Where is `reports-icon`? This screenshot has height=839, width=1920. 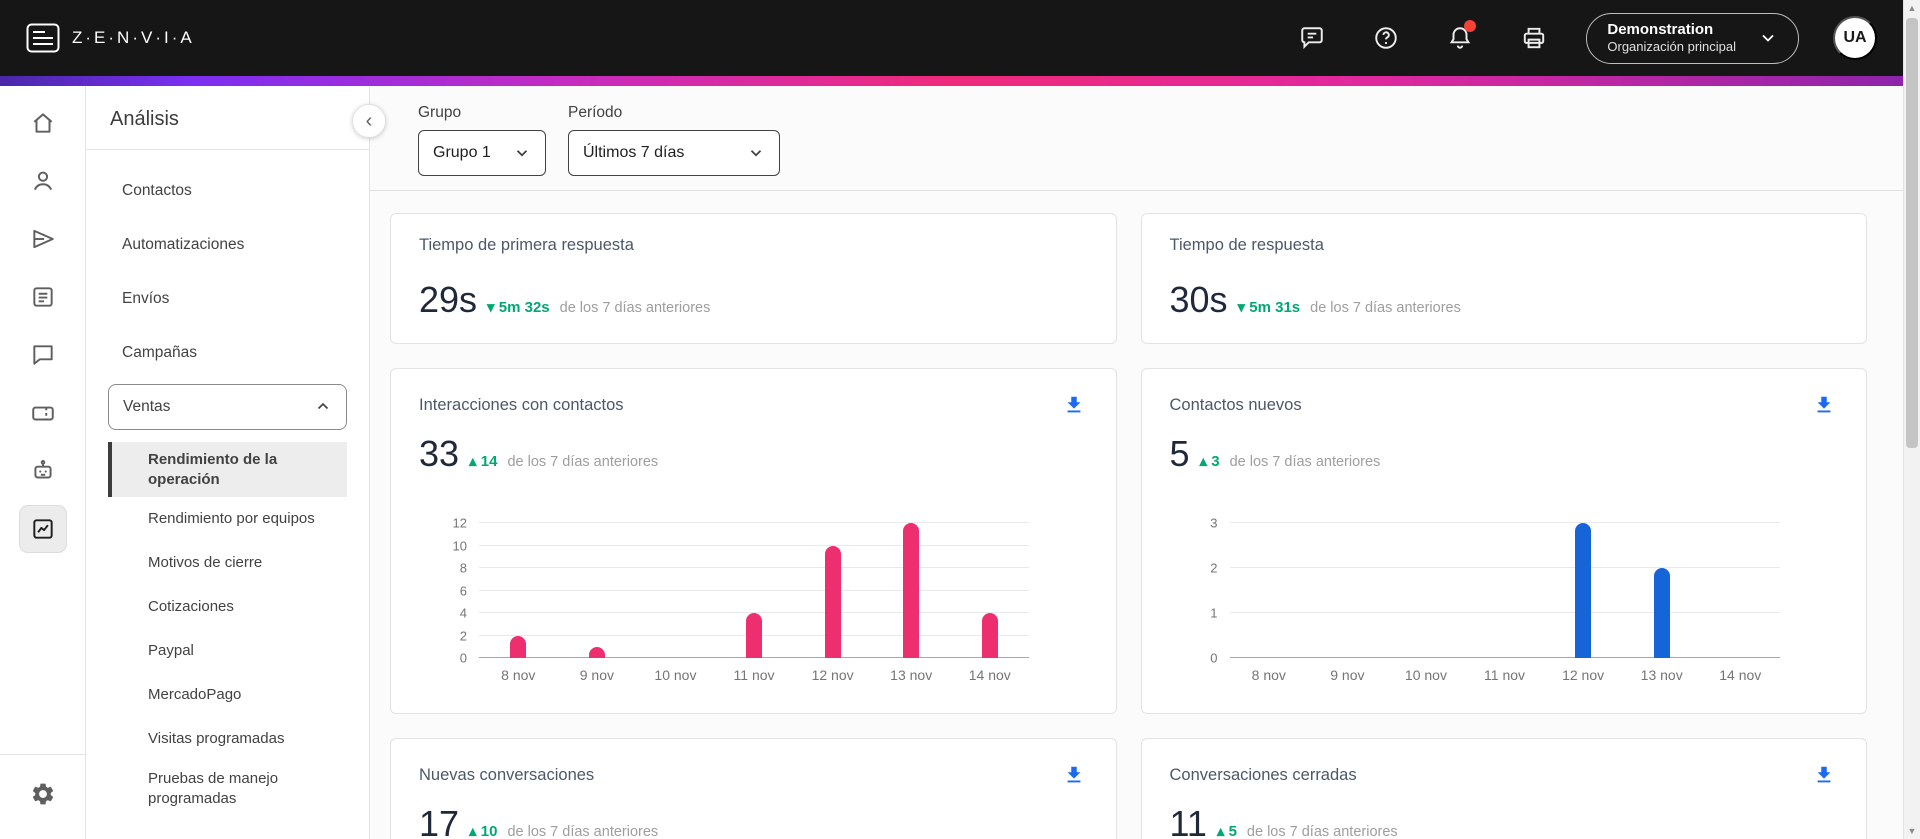
reports-icon is located at coordinates (43, 297).